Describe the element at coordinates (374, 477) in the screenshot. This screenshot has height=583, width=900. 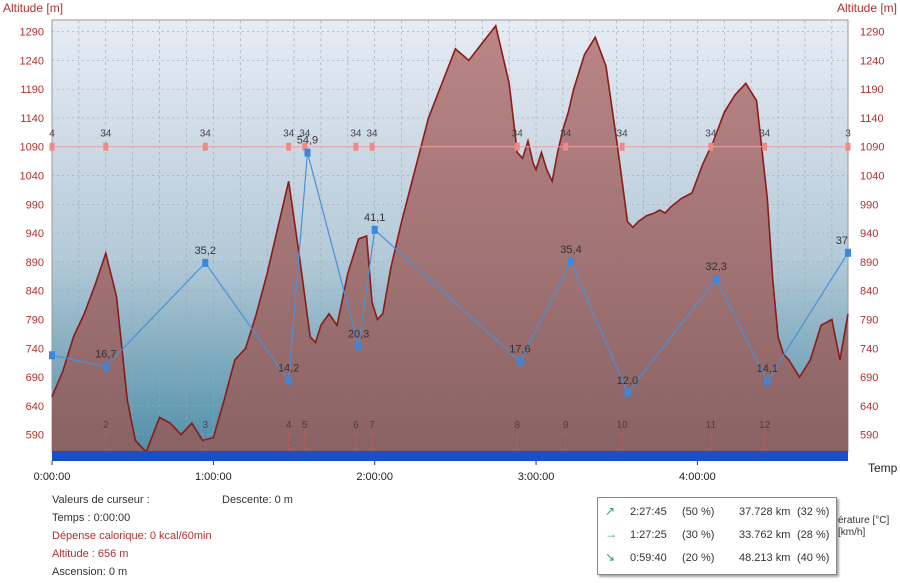
I see `x-tick-label: 2:00:00` at that location.